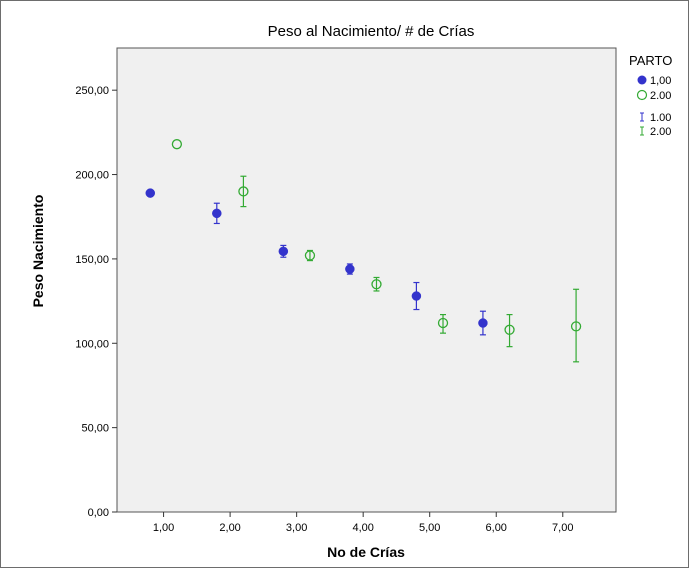 The height and width of the screenshot is (568, 689). Describe the element at coordinates (429, 528) in the screenshot. I see `x-tick-label: 5,00` at that location.